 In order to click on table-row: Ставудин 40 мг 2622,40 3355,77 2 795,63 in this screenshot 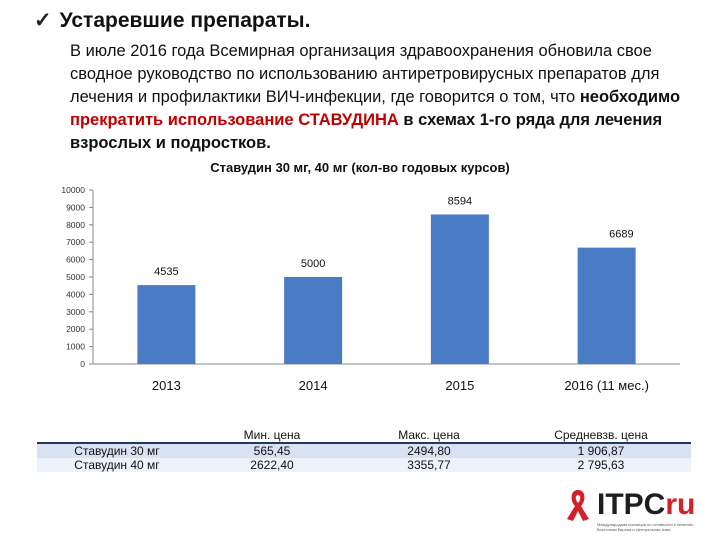, I will do `click(364, 465)`.